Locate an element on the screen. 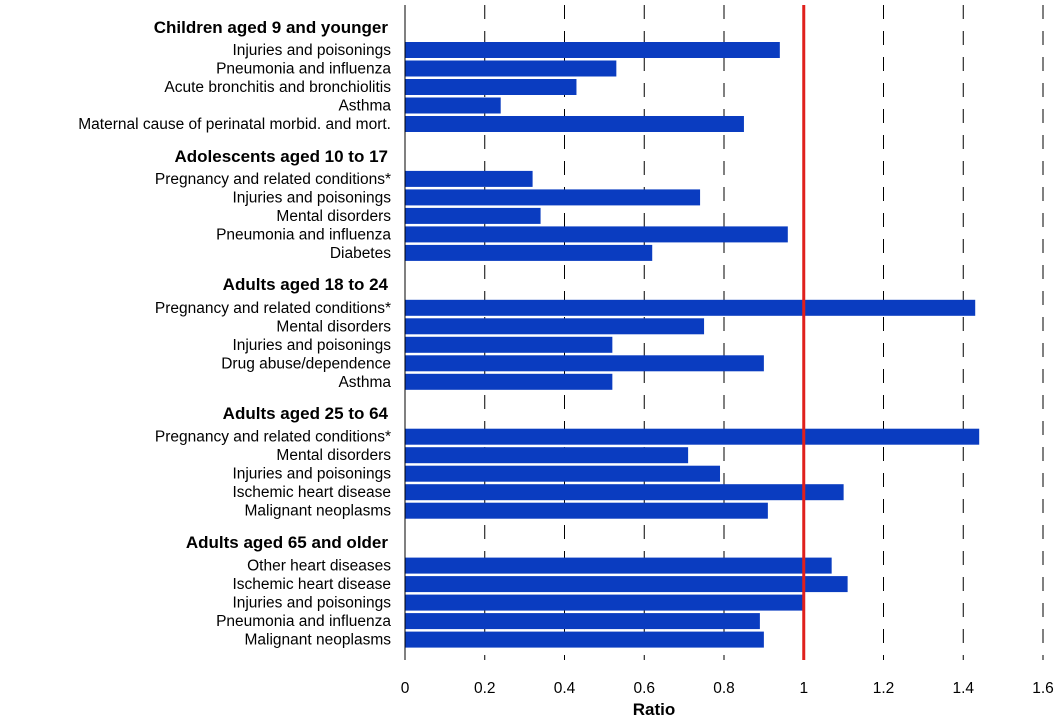 The width and height of the screenshot is (1060, 721). x-tick-label: 1.4 is located at coordinates (963, 688).